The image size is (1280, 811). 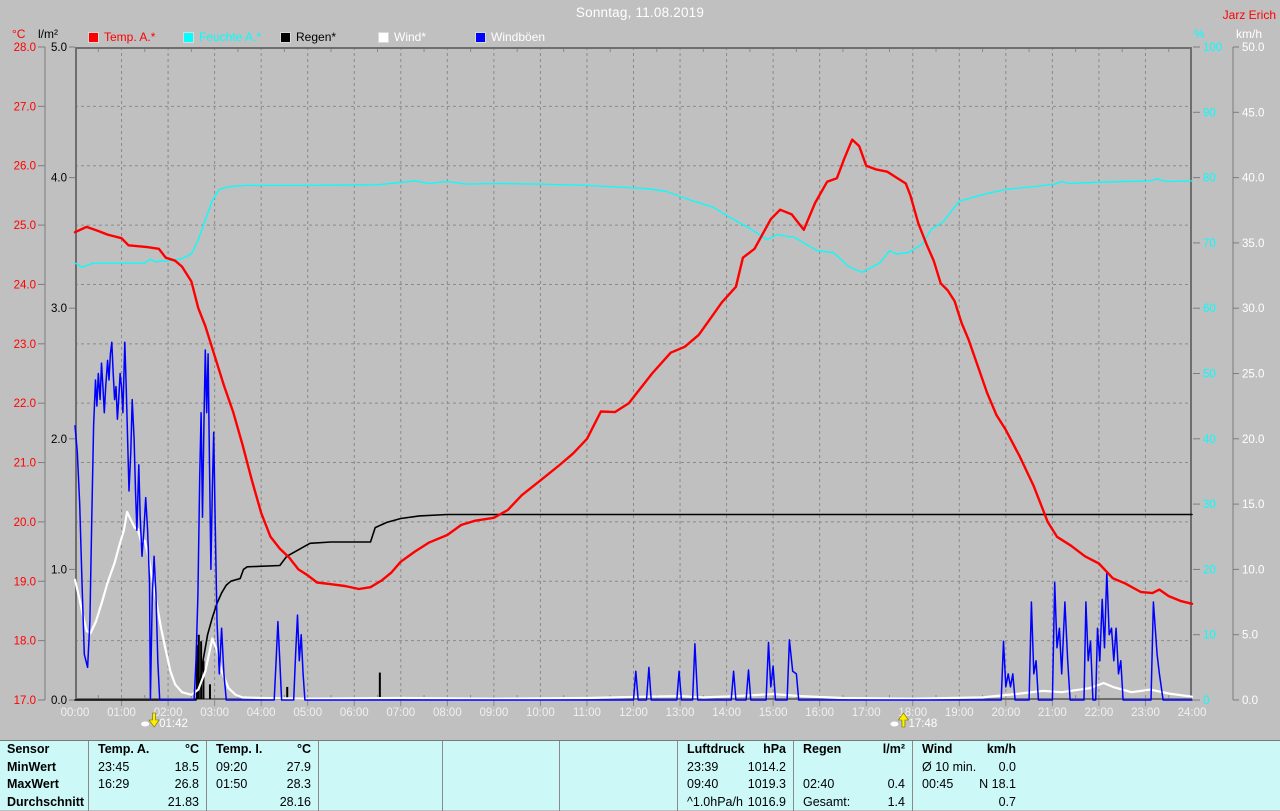 I want to click on svg-text: 45.0, so click(x=1253, y=113).